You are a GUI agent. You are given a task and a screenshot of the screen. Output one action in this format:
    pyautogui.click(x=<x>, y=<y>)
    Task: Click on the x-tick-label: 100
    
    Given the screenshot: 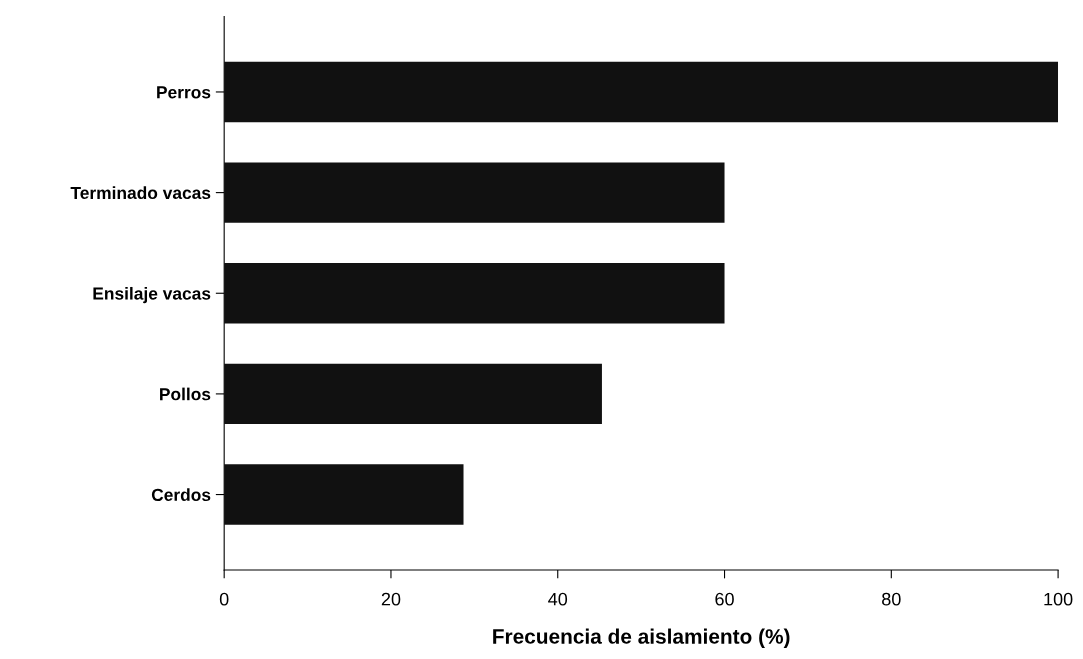 What is the action you would take?
    pyautogui.click(x=1058, y=599)
    